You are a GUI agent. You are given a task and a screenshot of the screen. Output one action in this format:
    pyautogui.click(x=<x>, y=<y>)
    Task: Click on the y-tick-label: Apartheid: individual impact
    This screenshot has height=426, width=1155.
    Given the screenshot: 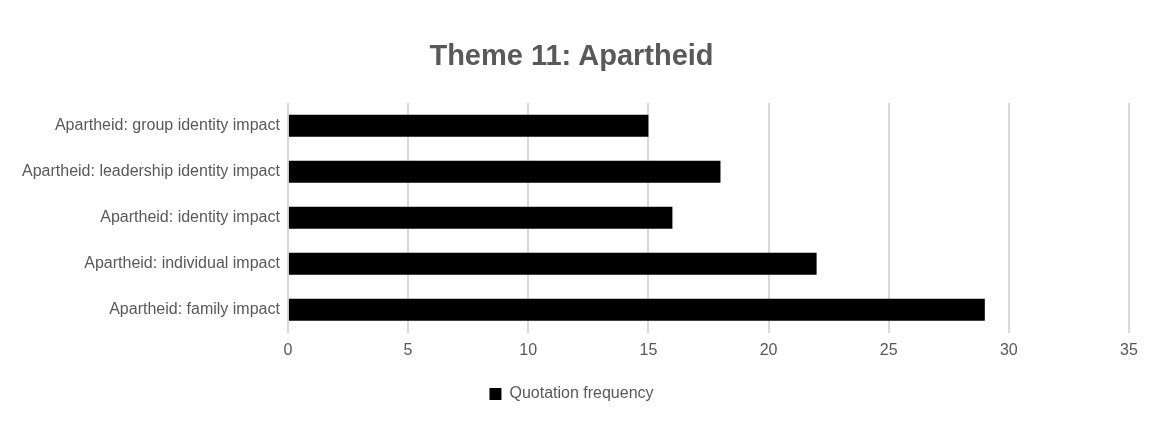 What is the action you would take?
    pyautogui.click(x=182, y=263)
    